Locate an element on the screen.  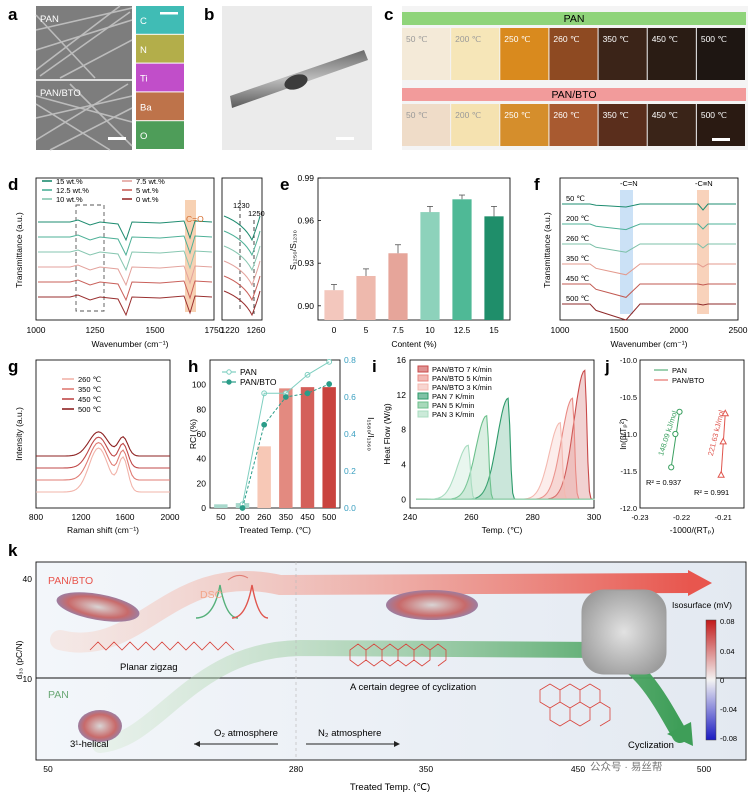
x-tick: -0.21 is located at coordinates (723, 517).